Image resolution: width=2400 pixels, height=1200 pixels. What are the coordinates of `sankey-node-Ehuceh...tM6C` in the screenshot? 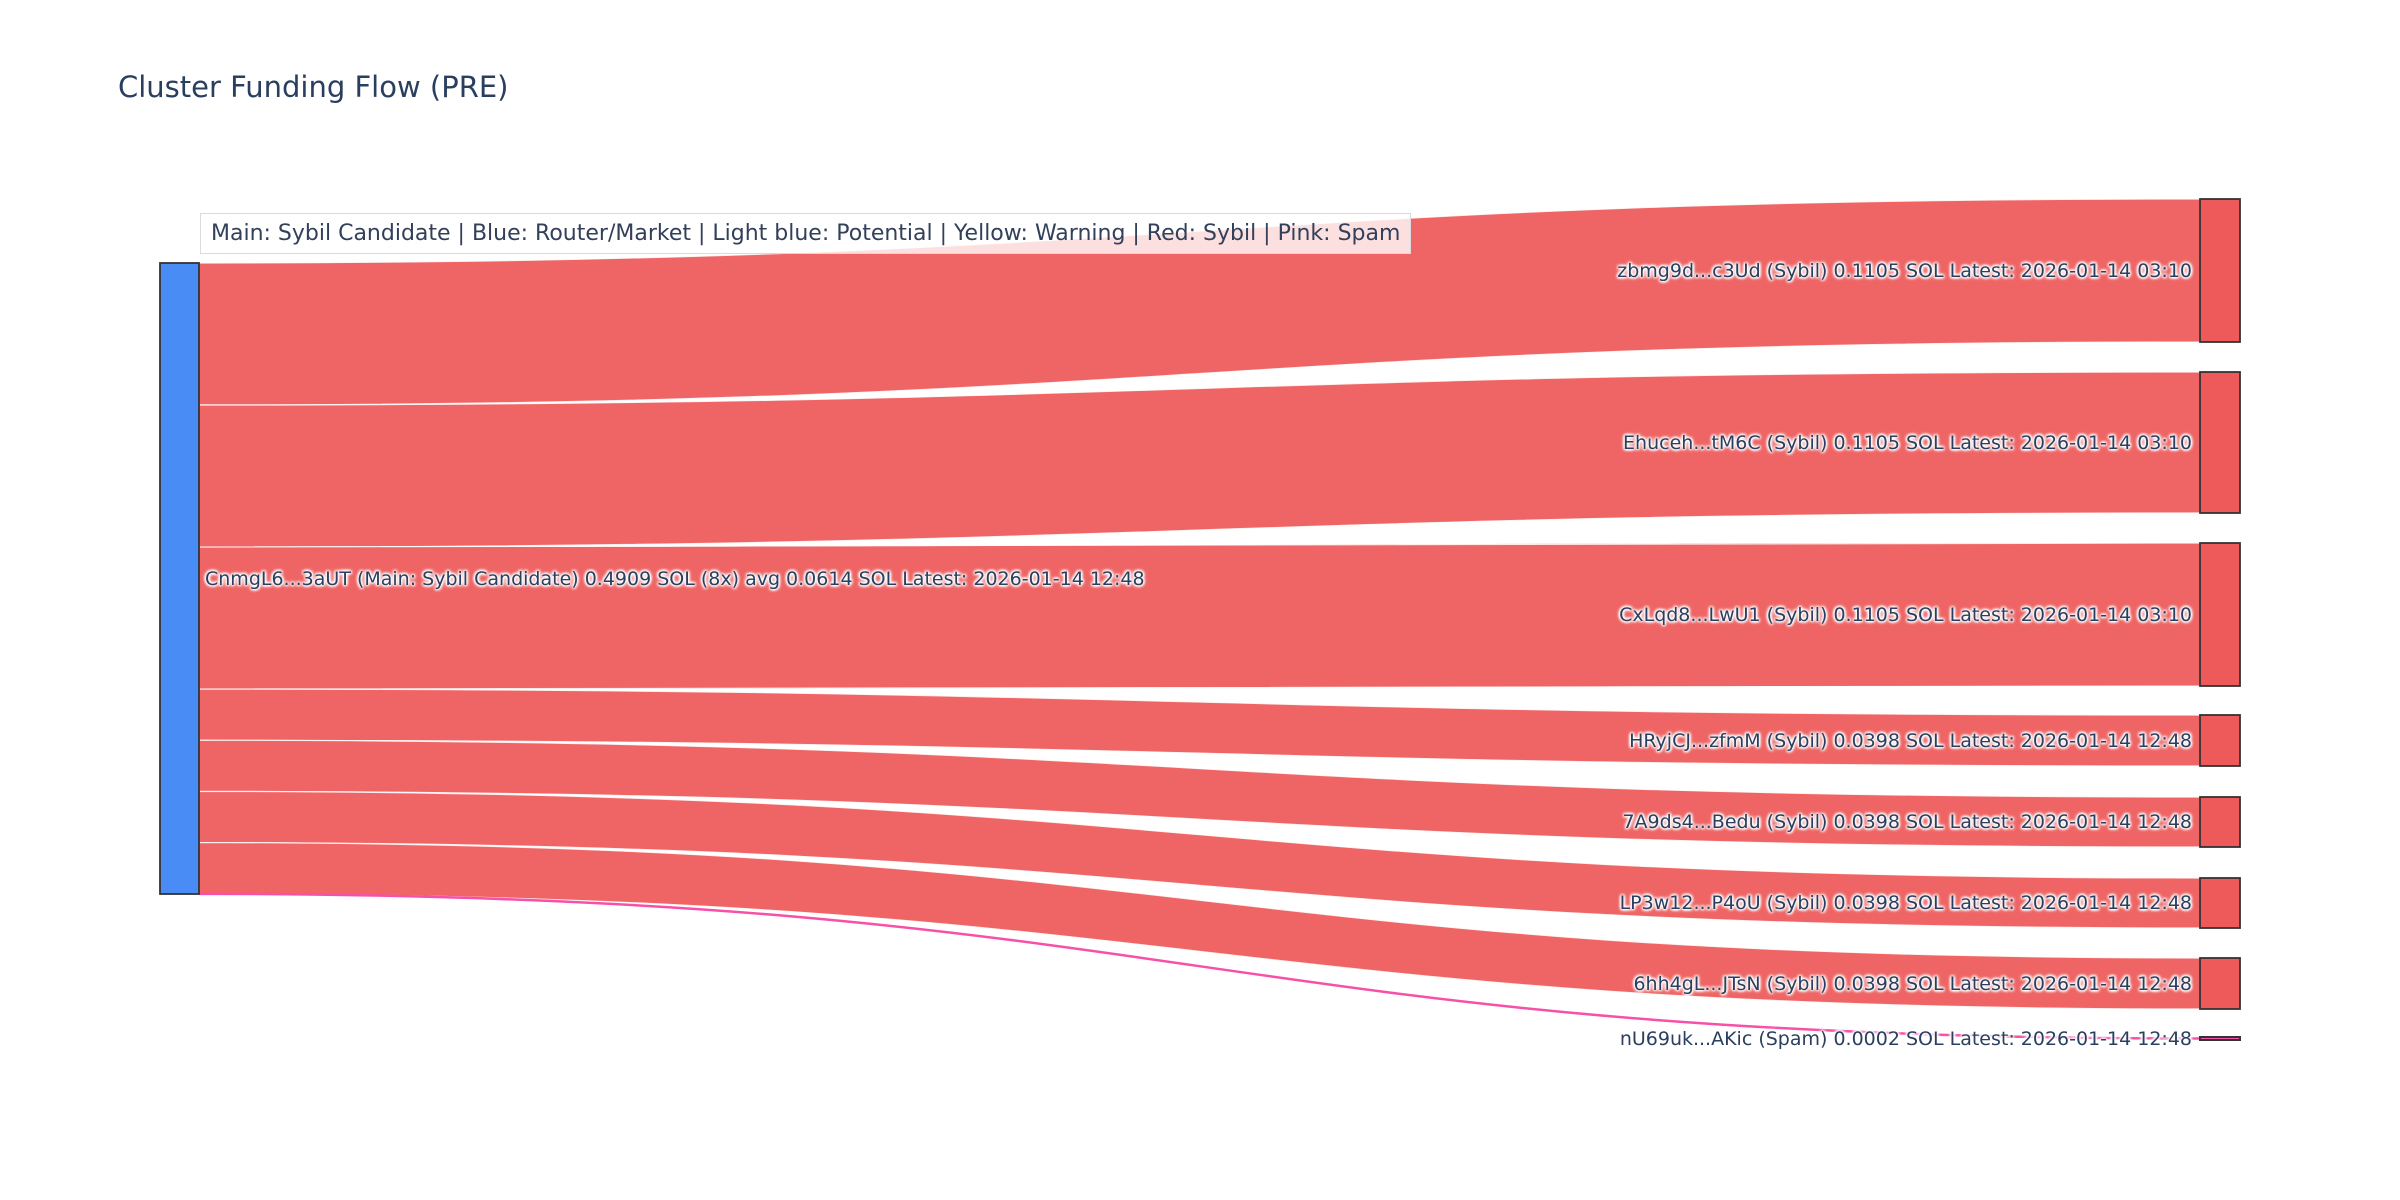 It's located at (2220, 442).